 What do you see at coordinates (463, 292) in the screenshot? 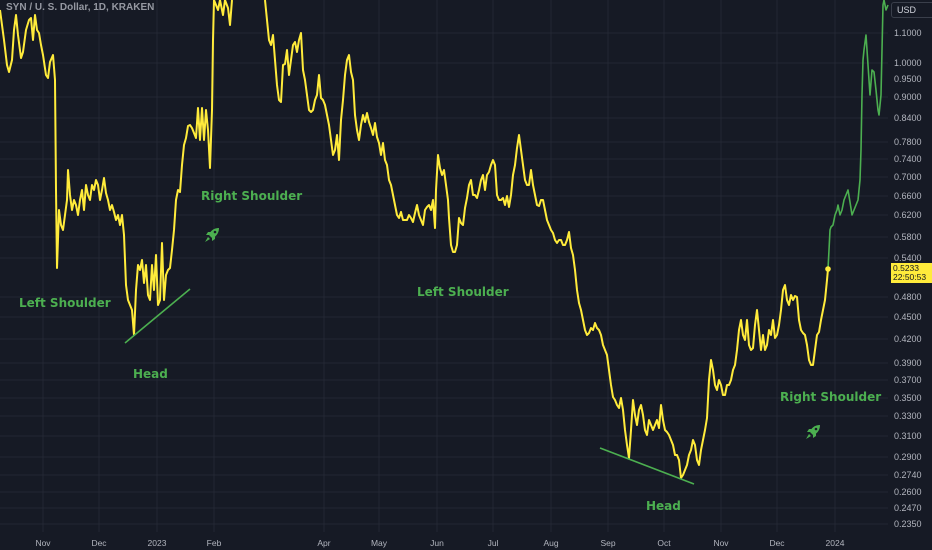
I see `annotation-left-shoulder-2: Left Shoulder` at bounding box center [463, 292].